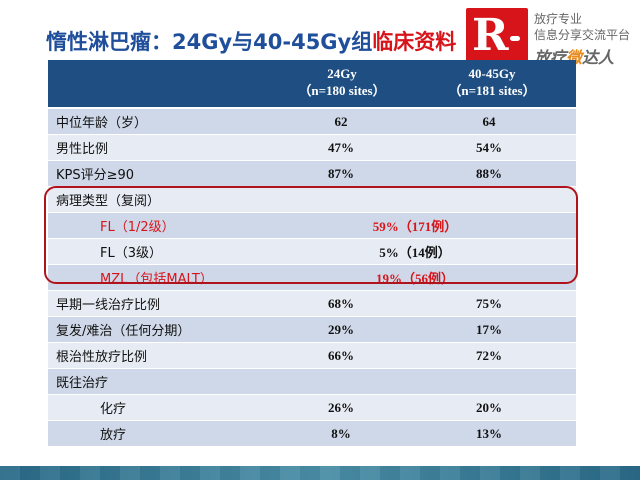  Describe the element at coordinates (108, 201) in the screenshot. I see `row-label: 病理类型（复阅）` at that location.